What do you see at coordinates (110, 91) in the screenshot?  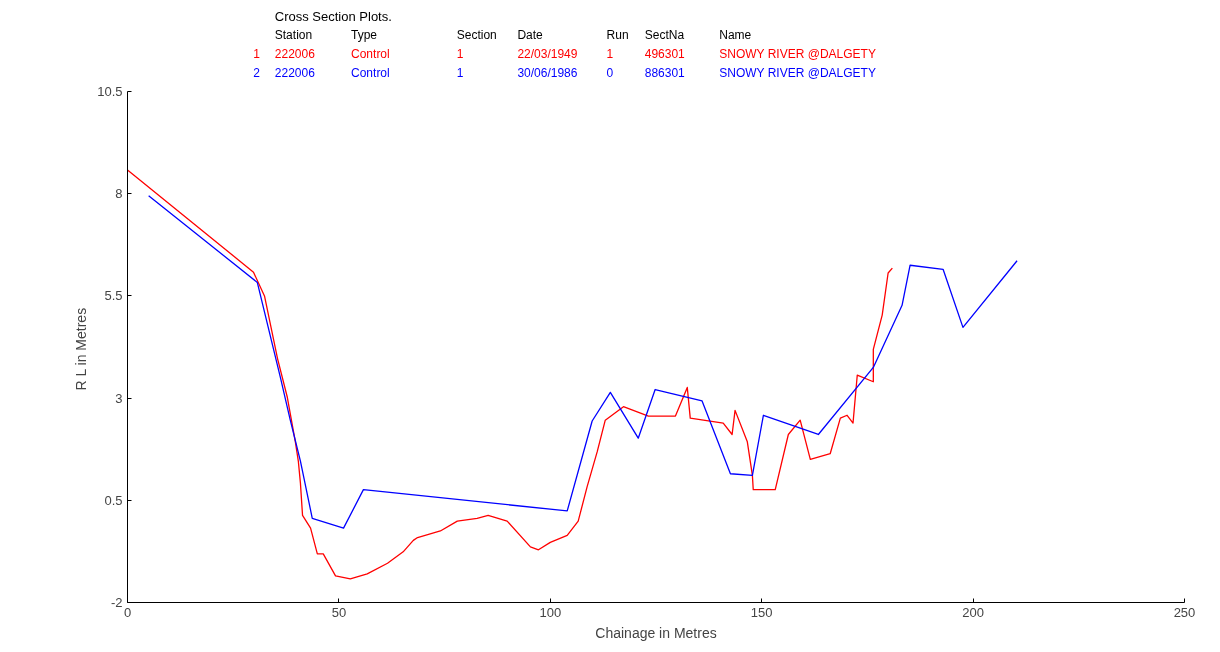 I see `y-tick-label: 10.5` at bounding box center [110, 91].